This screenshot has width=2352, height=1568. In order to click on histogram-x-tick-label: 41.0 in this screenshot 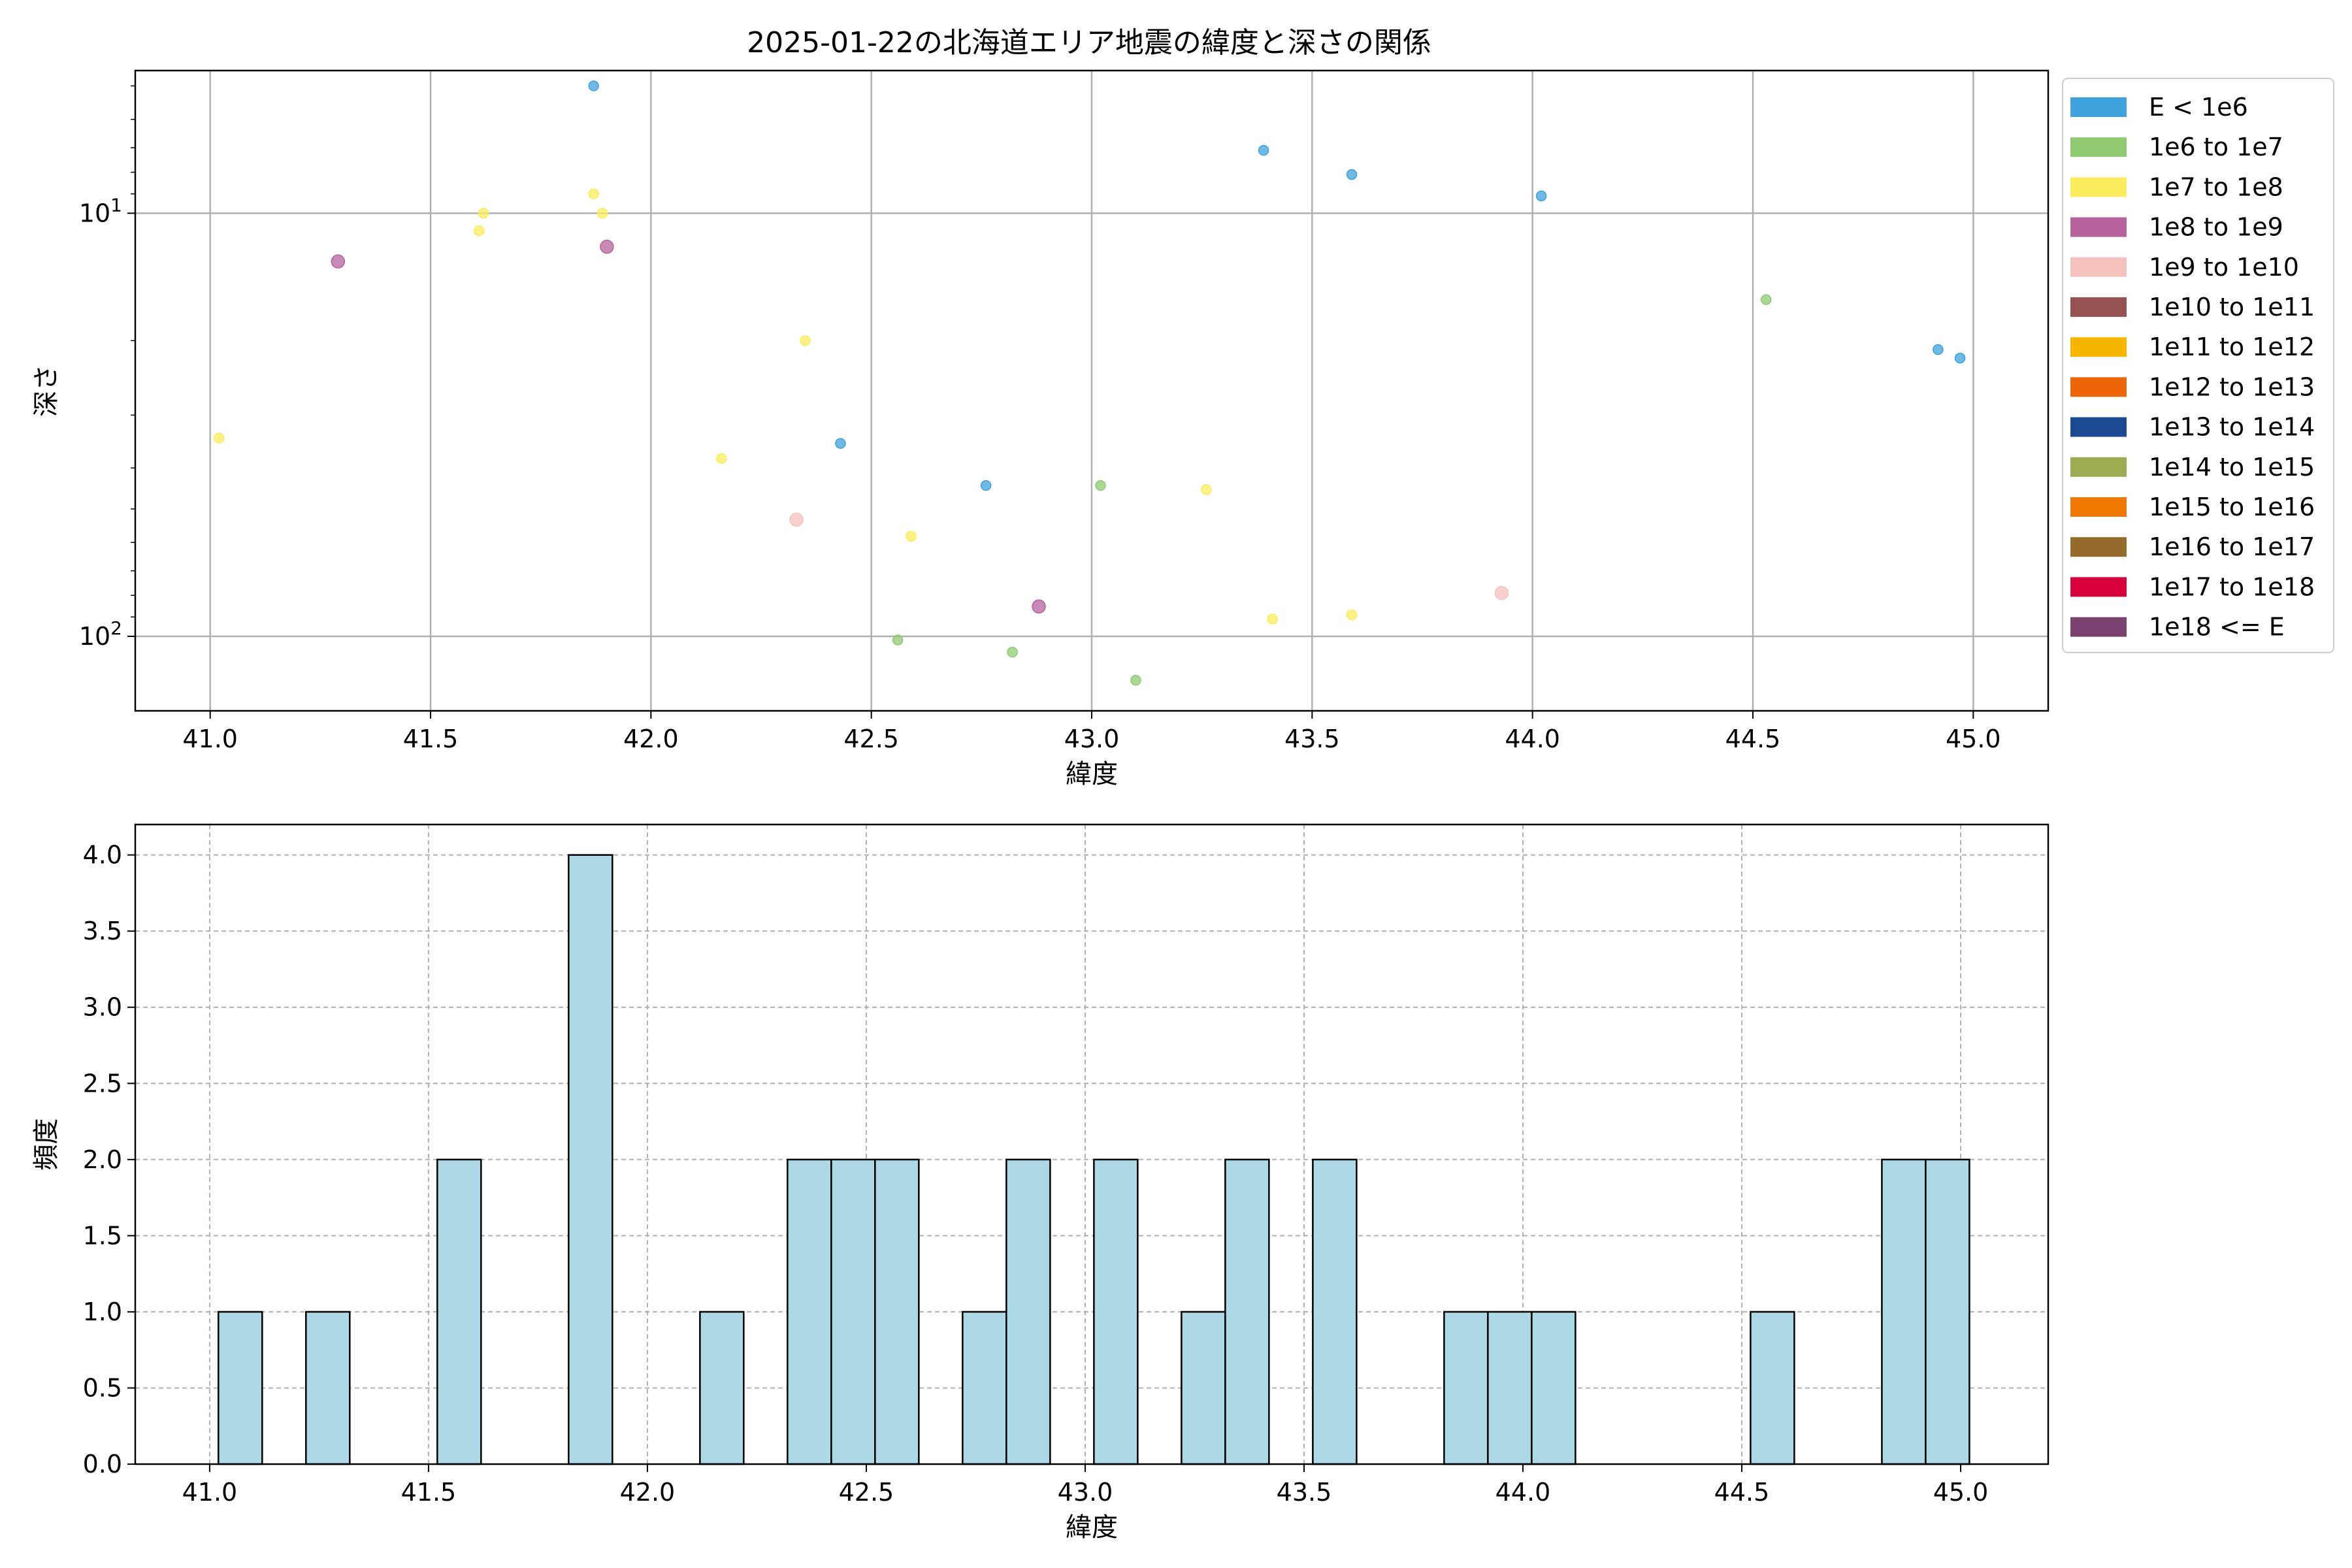, I will do `click(210, 1492)`.